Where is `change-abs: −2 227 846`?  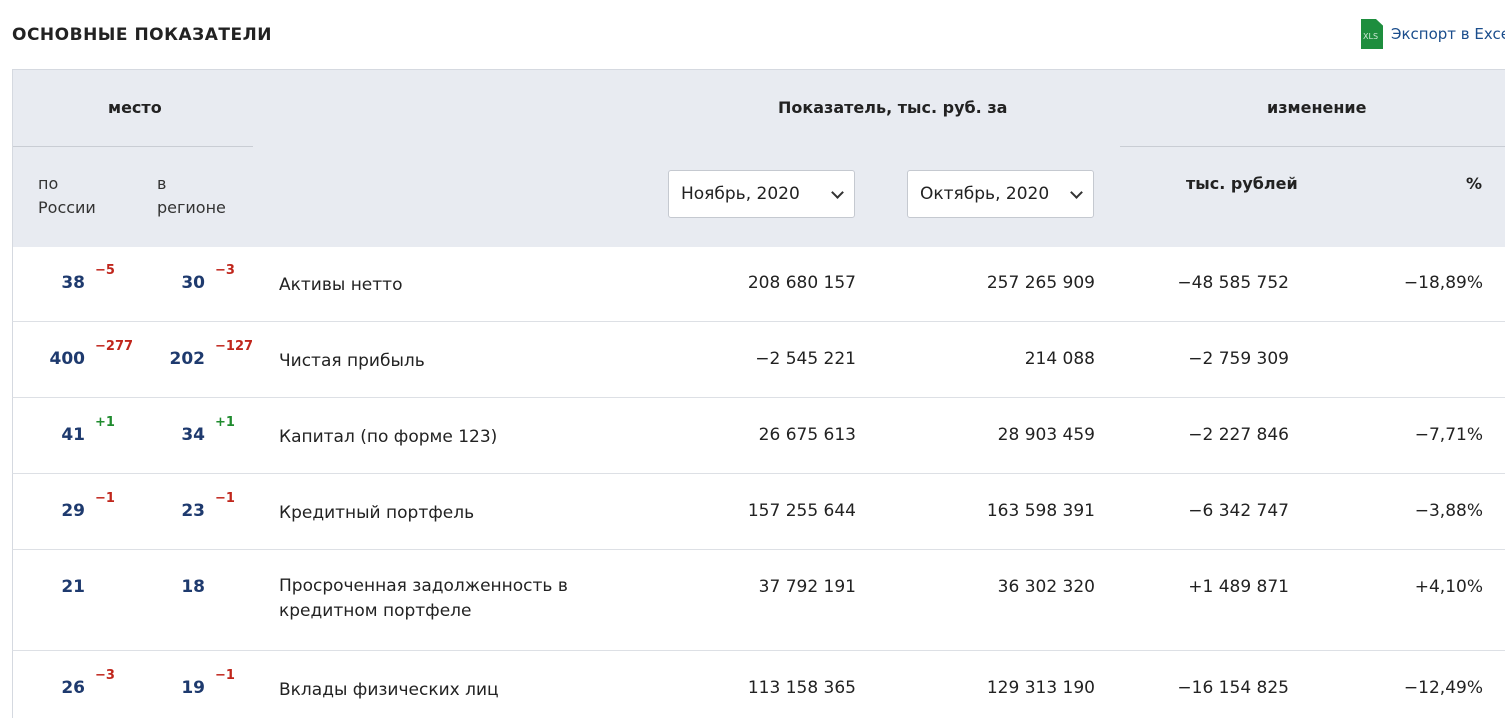
change-abs: −2 227 846 is located at coordinates (1238, 435).